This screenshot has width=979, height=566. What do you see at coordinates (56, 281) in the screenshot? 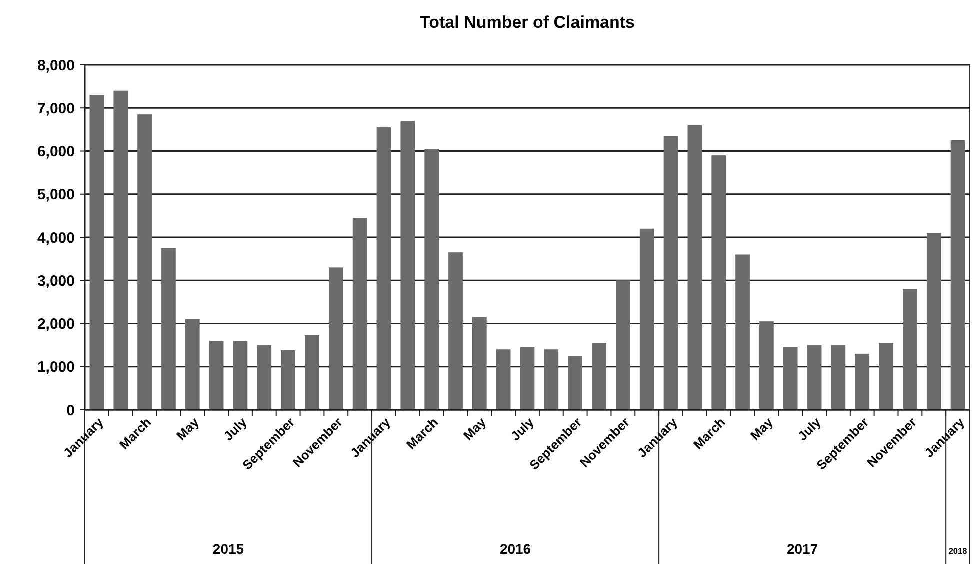
I see `y-tick-label: 3,000` at bounding box center [56, 281].